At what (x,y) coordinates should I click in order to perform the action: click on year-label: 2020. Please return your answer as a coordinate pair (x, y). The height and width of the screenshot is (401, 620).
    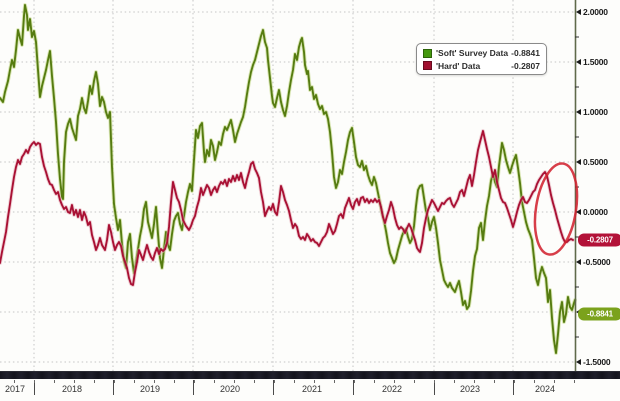
    Looking at the image, I should click on (230, 389).